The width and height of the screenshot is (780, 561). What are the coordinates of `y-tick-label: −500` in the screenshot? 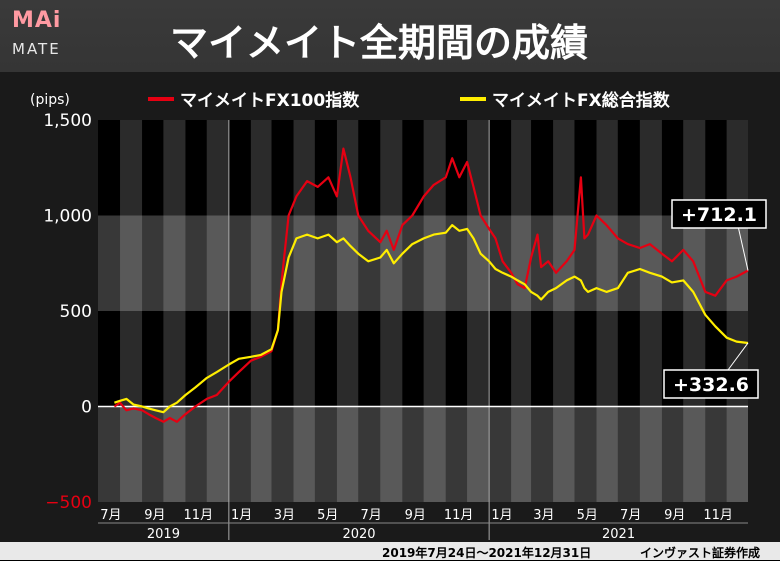 It's located at (68, 503).